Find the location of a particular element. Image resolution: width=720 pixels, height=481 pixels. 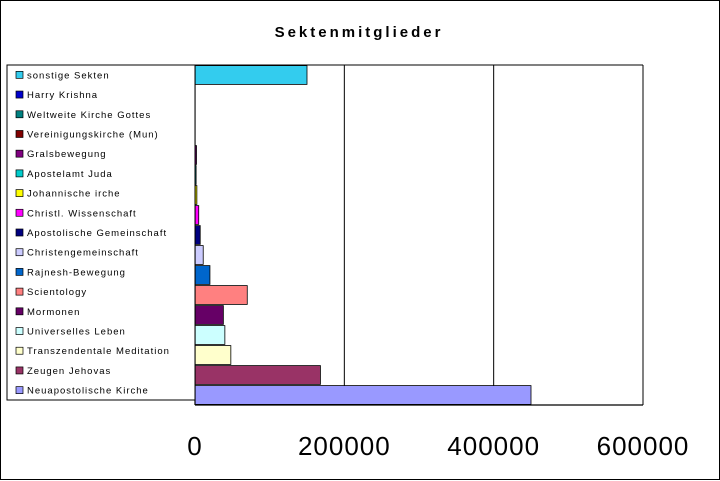

legend-label: Weltweite Kirche Gottes is located at coordinates (89, 115).